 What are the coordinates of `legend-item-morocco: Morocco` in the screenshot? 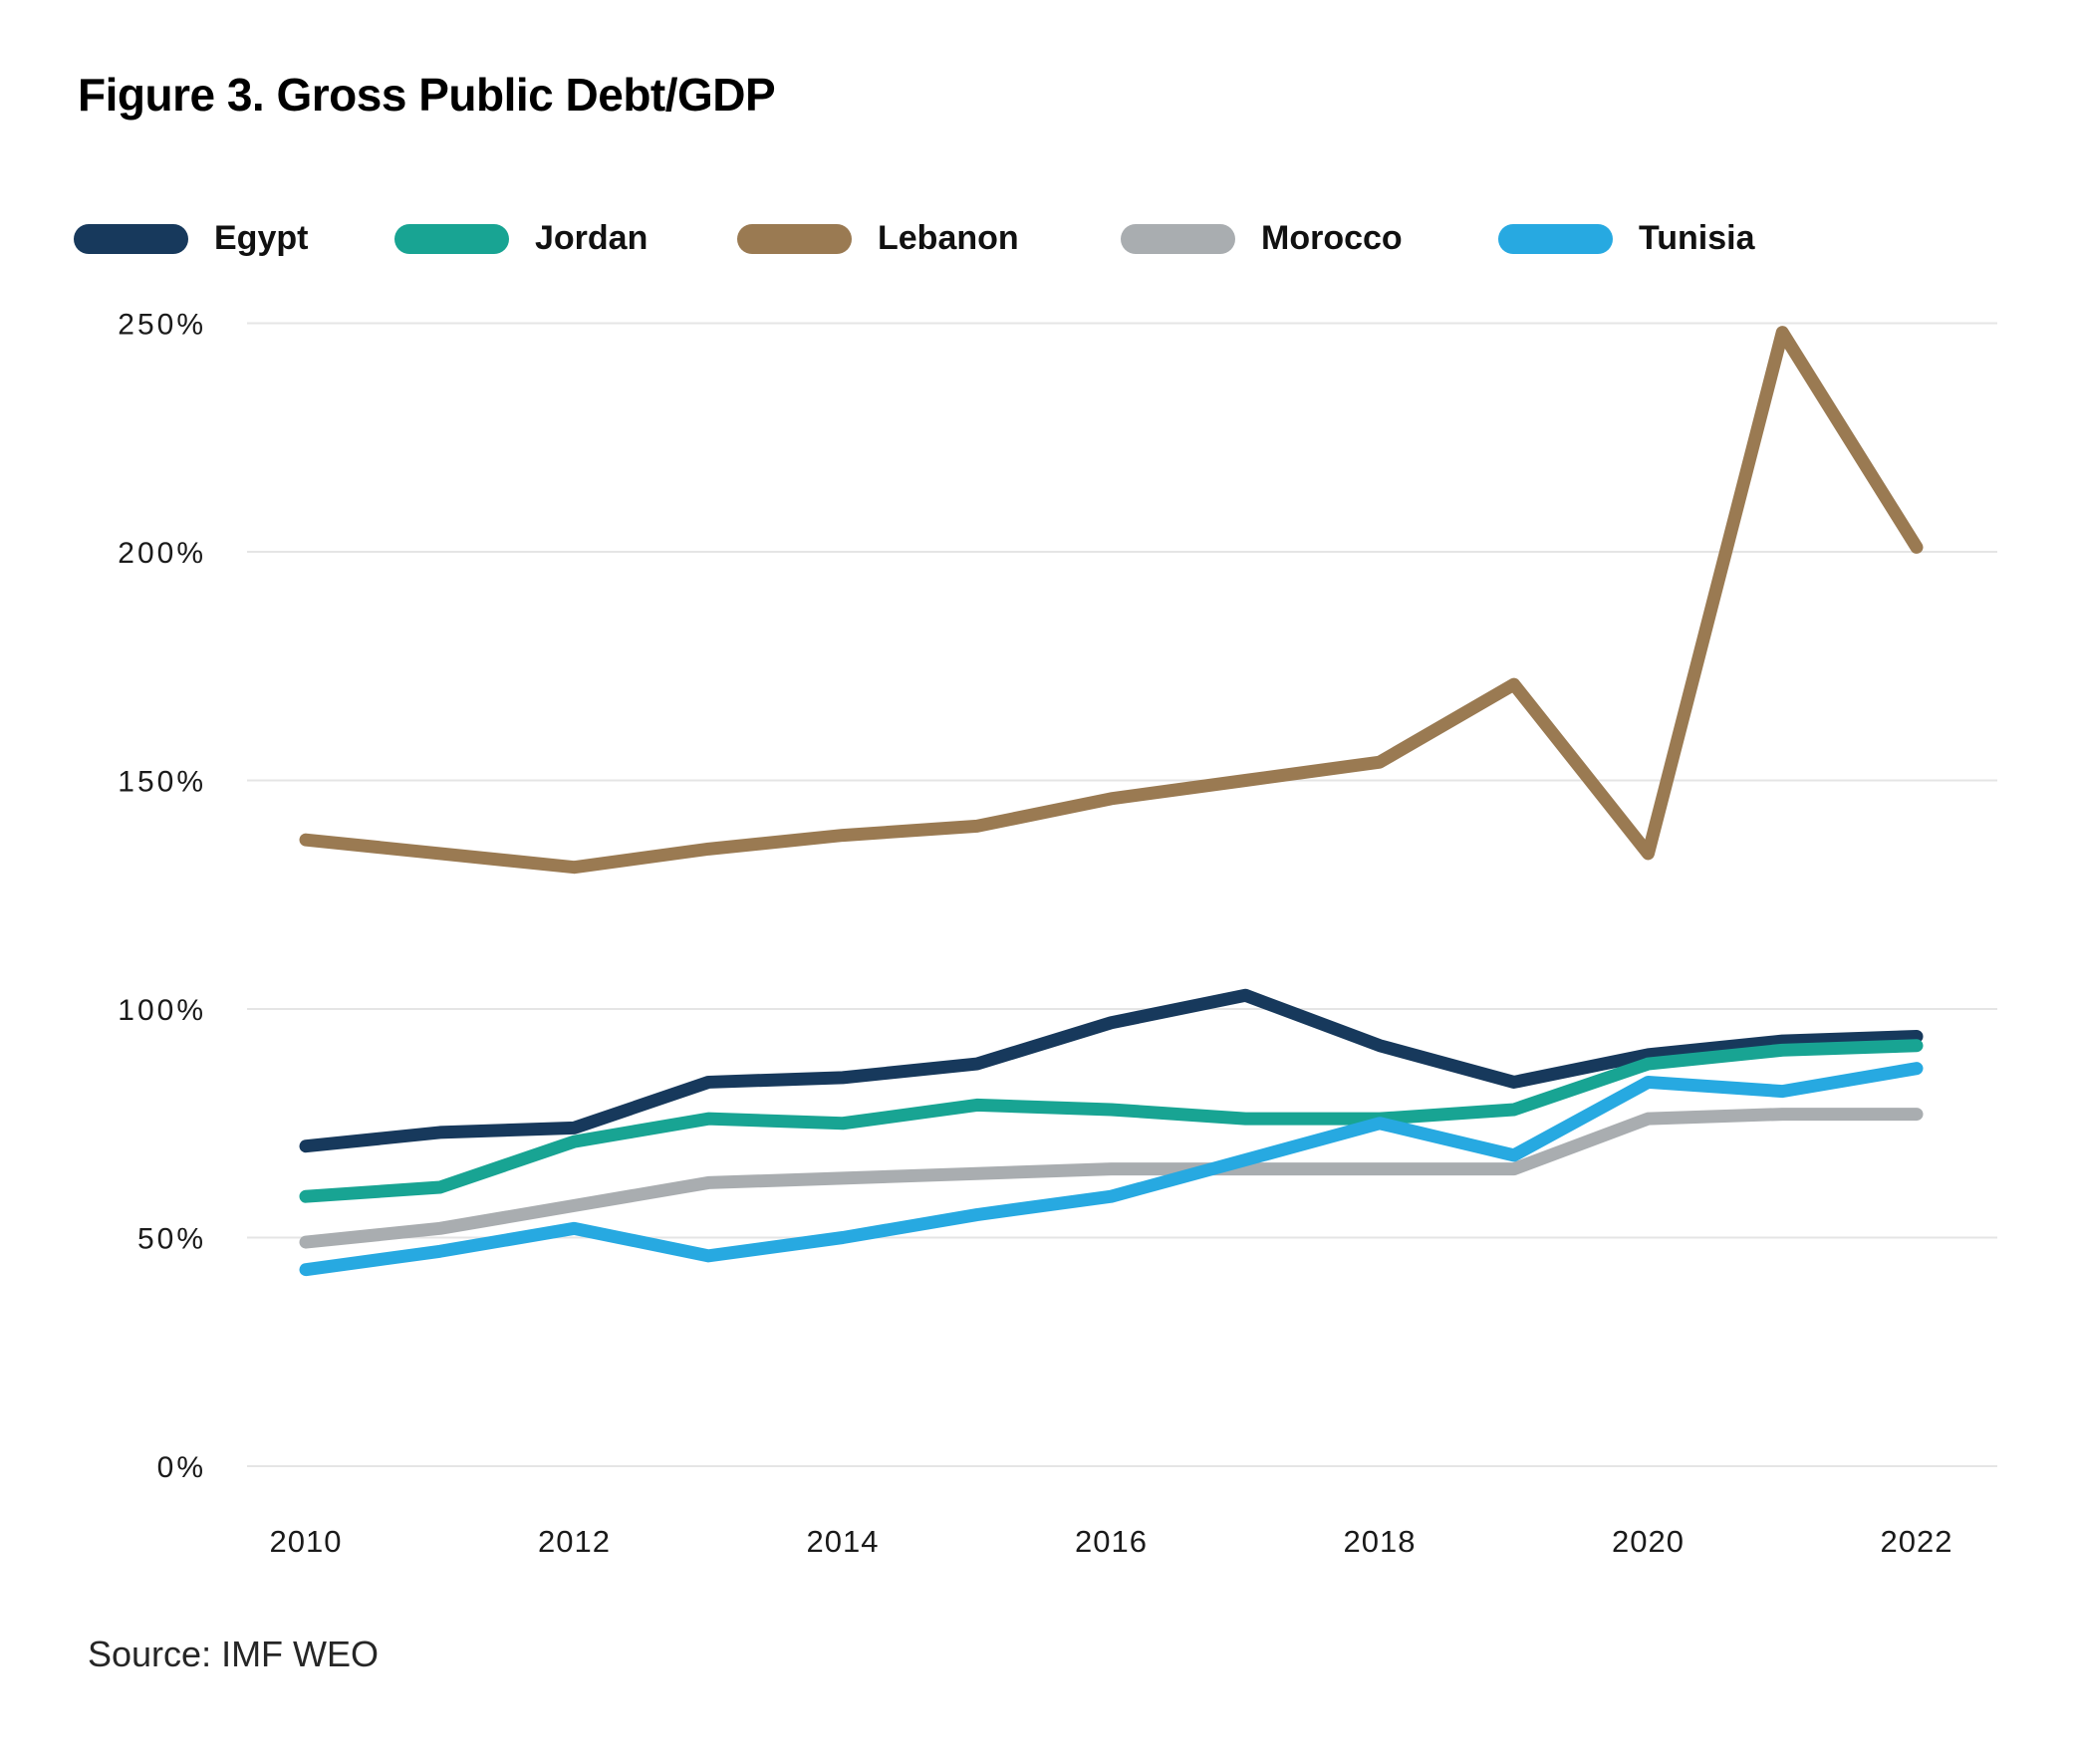 It's located at (1262, 238).